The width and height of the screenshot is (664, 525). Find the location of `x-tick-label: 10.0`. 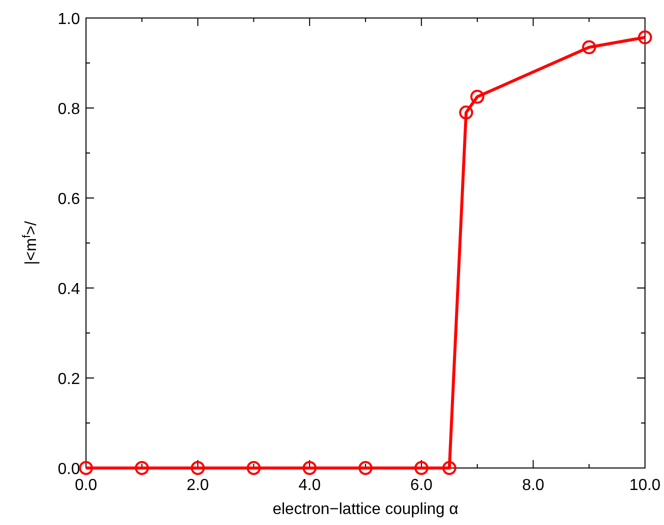

x-tick-label: 10.0 is located at coordinates (645, 485).